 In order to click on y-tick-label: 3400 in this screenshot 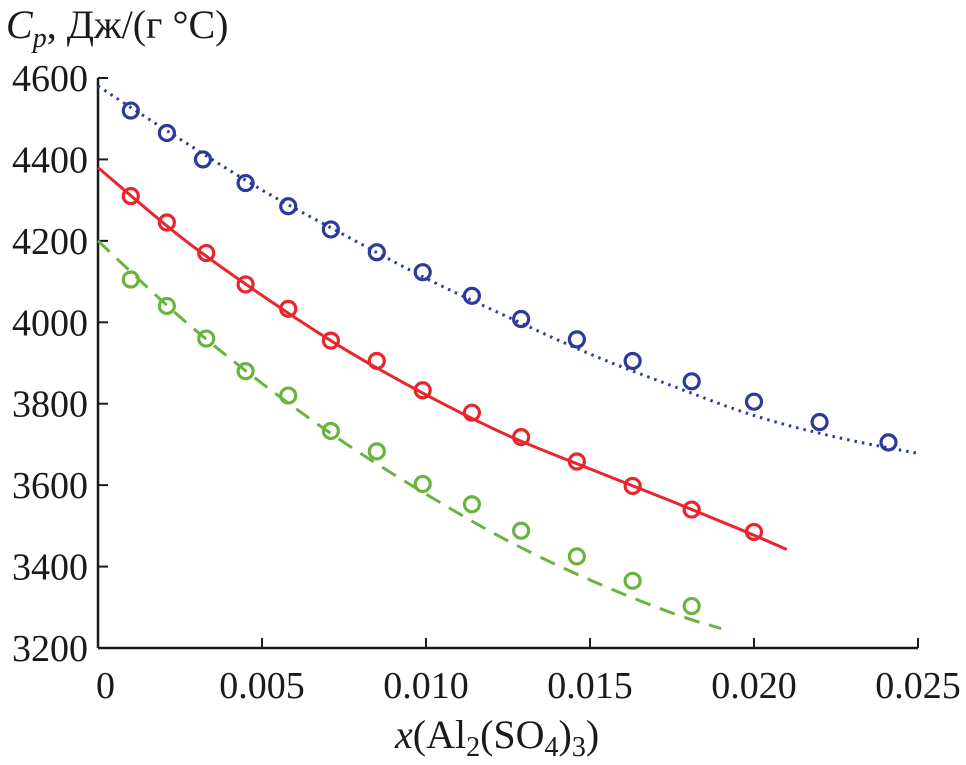, I will do `click(50, 568)`.